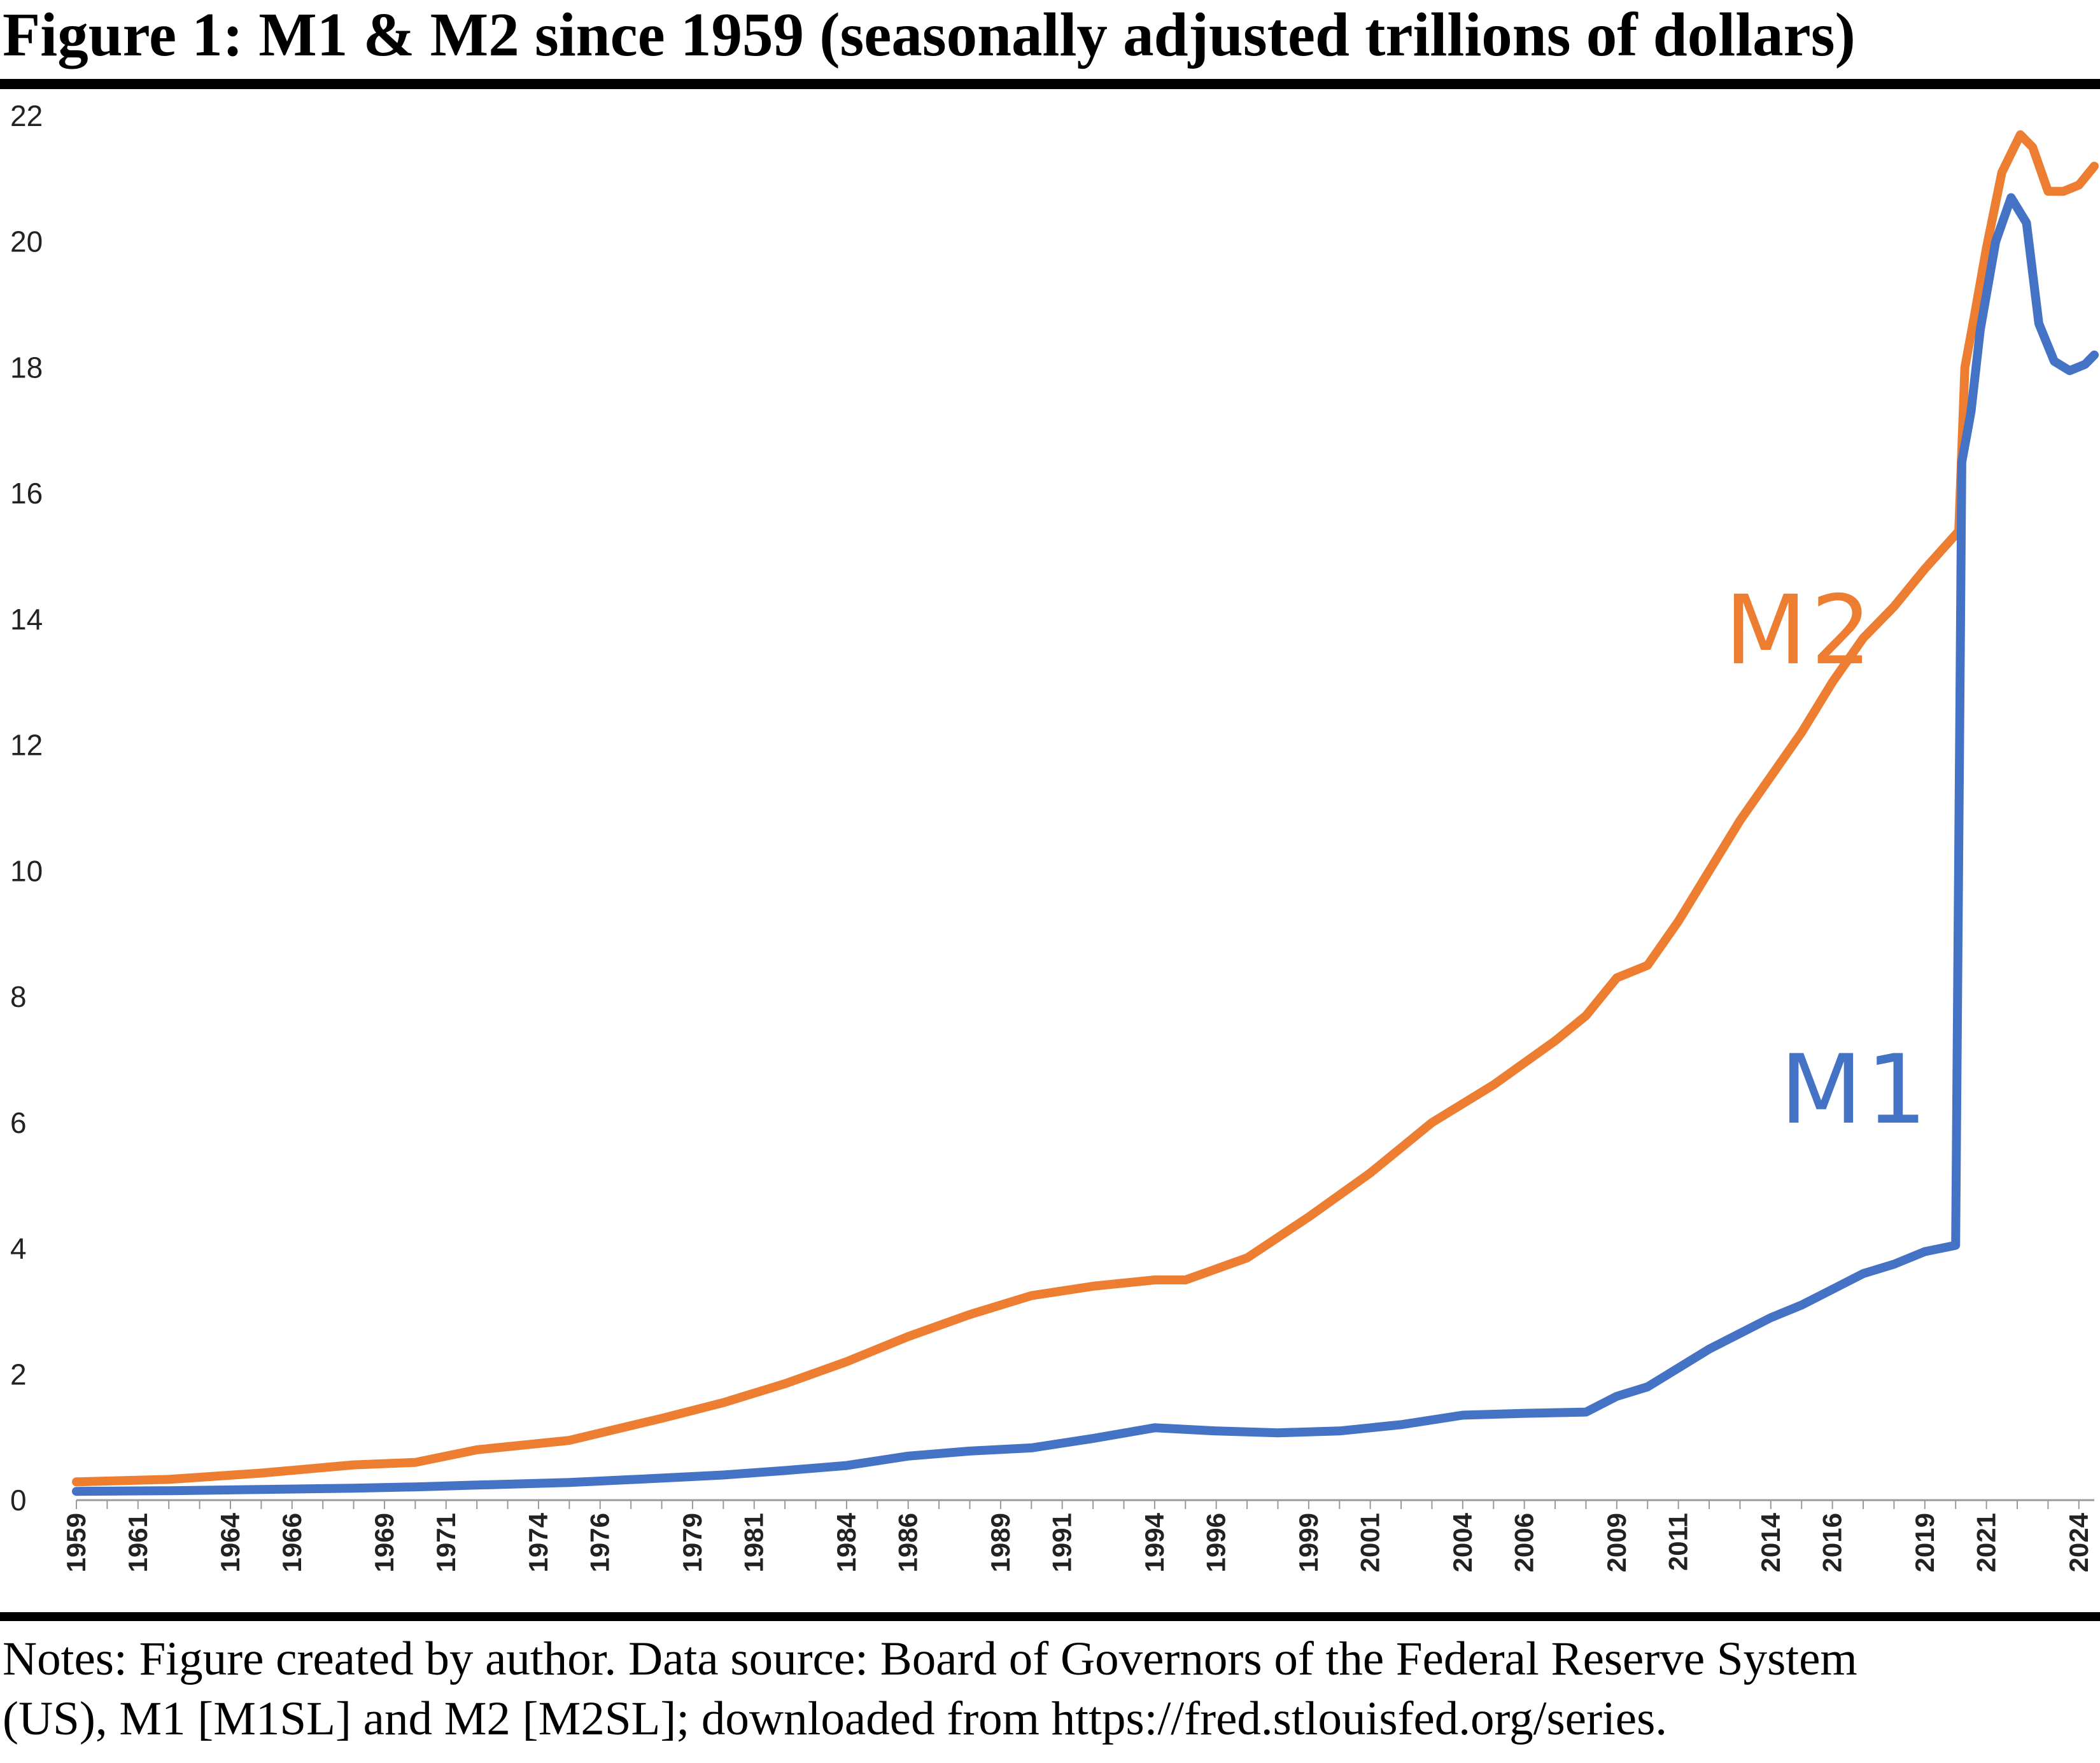 This screenshot has width=2100, height=1763. I want to click on y-tick-label: 14, so click(26, 620).